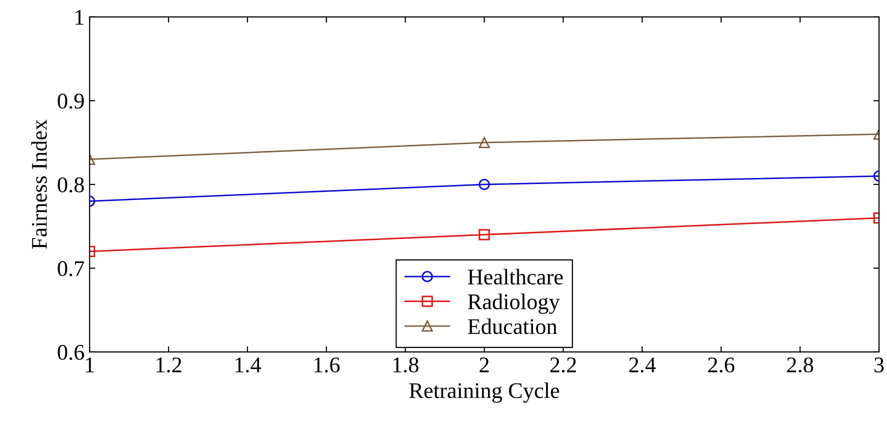 The image size is (887, 423). I want to click on y-tick-label: 0.6, so click(71, 352).